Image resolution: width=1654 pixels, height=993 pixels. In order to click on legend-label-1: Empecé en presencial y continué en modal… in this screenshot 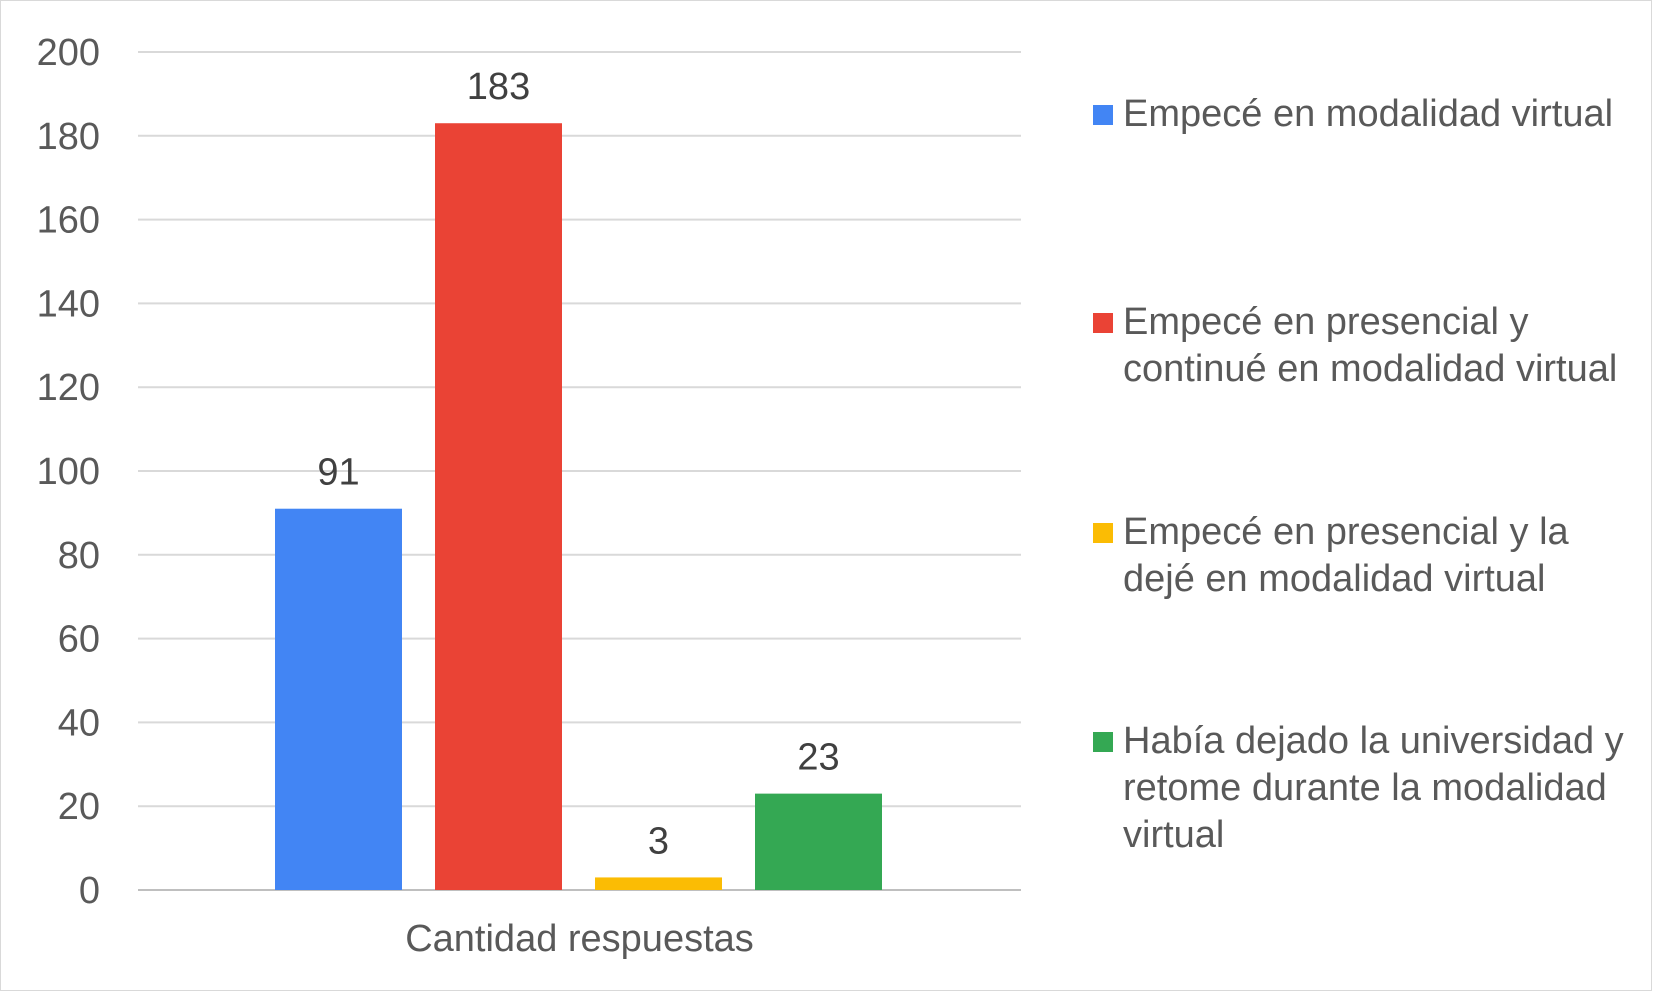, I will do `click(1370, 345)`.